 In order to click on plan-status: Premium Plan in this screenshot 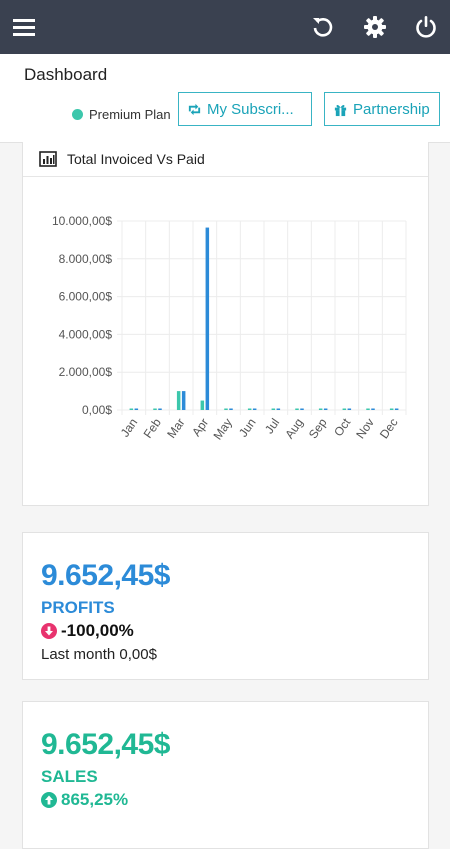, I will do `click(121, 114)`.